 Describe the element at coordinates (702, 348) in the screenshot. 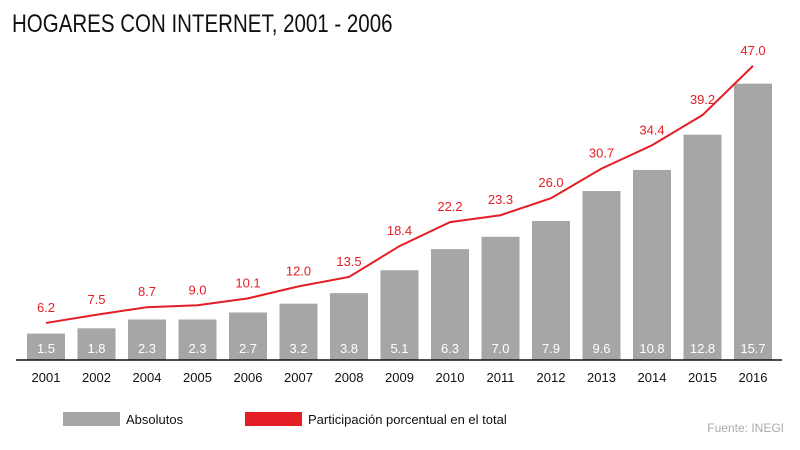

I see `bar-label: 12.8` at that location.